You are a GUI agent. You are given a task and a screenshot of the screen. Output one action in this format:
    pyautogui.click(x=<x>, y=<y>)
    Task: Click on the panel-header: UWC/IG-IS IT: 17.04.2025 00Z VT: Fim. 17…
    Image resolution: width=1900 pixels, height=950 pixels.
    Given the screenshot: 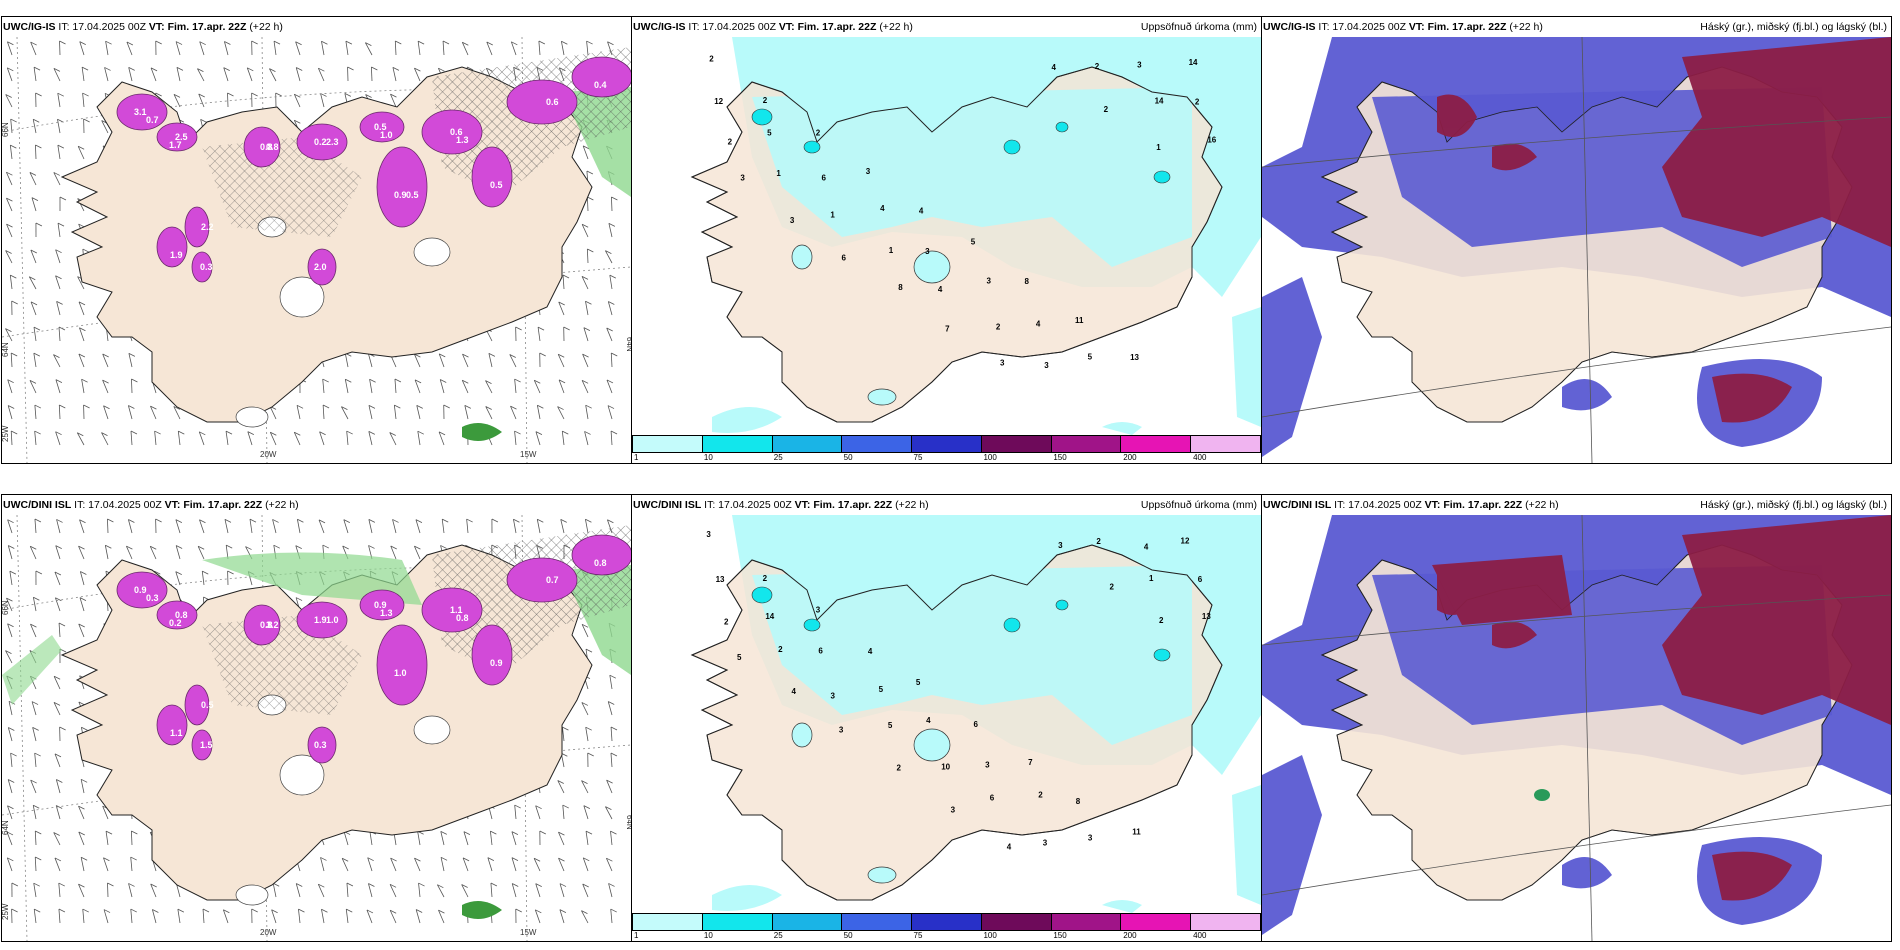 What is the action you would take?
    pyautogui.click(x=946, y=27)
    